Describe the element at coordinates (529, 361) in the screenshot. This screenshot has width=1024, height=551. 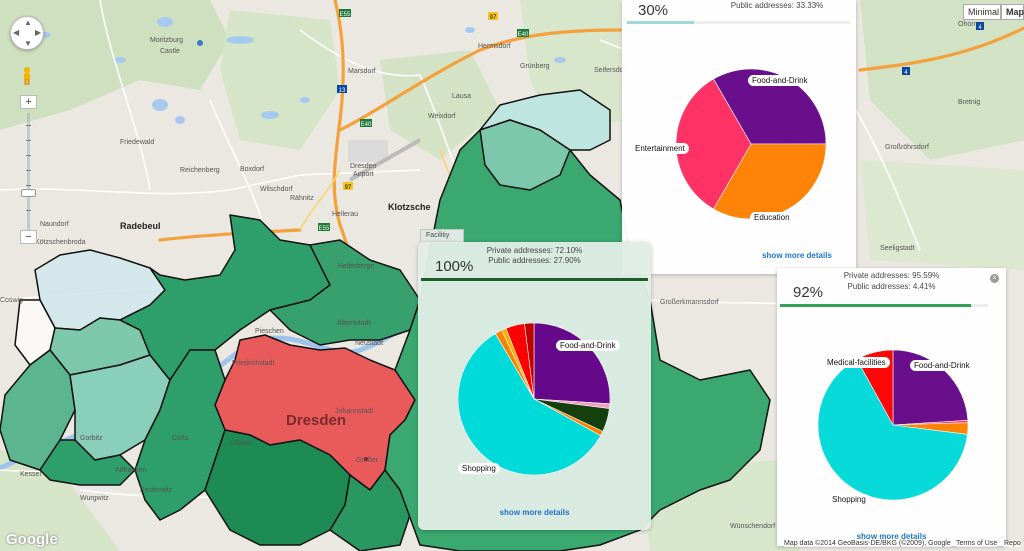
I see `pie-slice` at that location.